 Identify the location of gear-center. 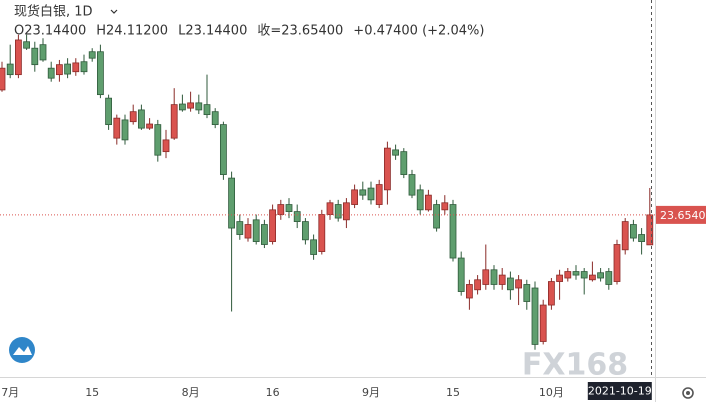
(688, 393).